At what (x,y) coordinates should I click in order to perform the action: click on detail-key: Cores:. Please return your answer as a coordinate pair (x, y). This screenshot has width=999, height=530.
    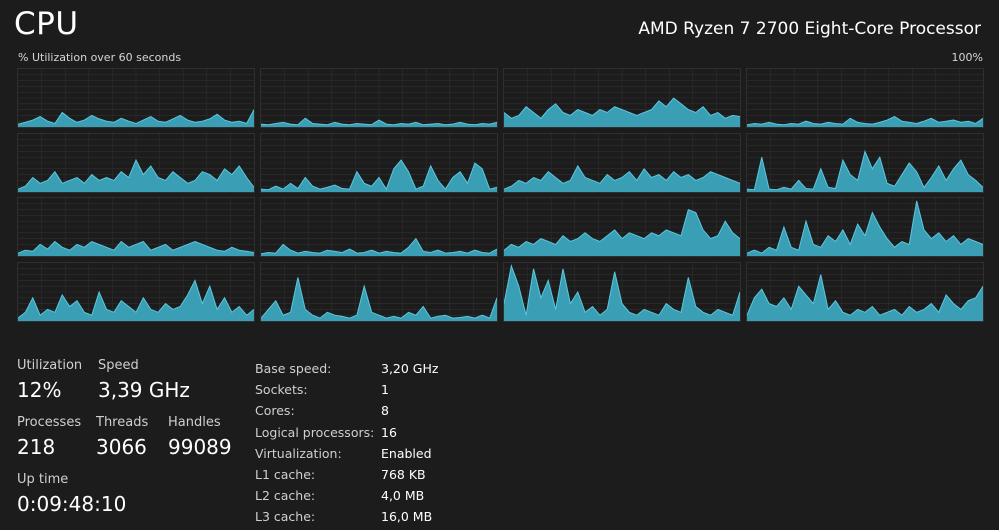
    Looking at the image, I should click on (275, 411).